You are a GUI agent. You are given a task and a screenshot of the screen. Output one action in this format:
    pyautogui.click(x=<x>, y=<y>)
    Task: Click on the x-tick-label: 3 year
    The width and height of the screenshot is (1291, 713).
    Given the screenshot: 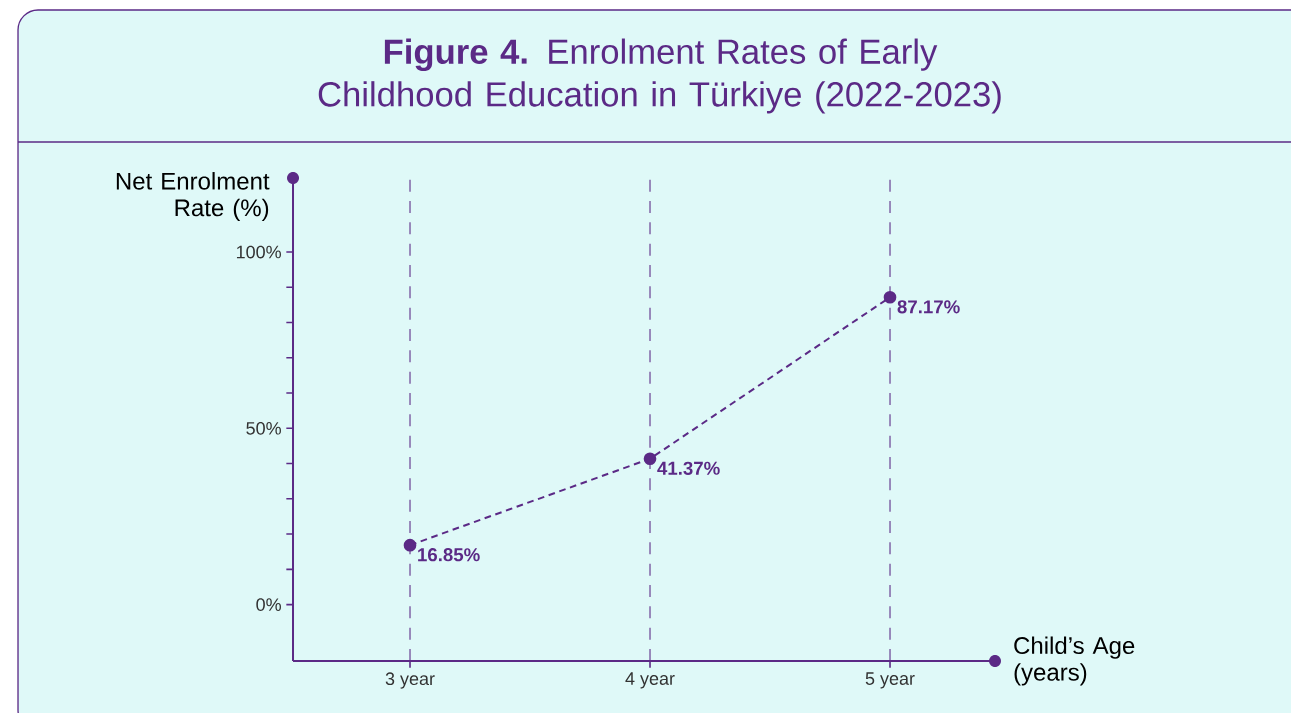 What is the action you would take?
    pyautogui.click(x=410, y=680)
    